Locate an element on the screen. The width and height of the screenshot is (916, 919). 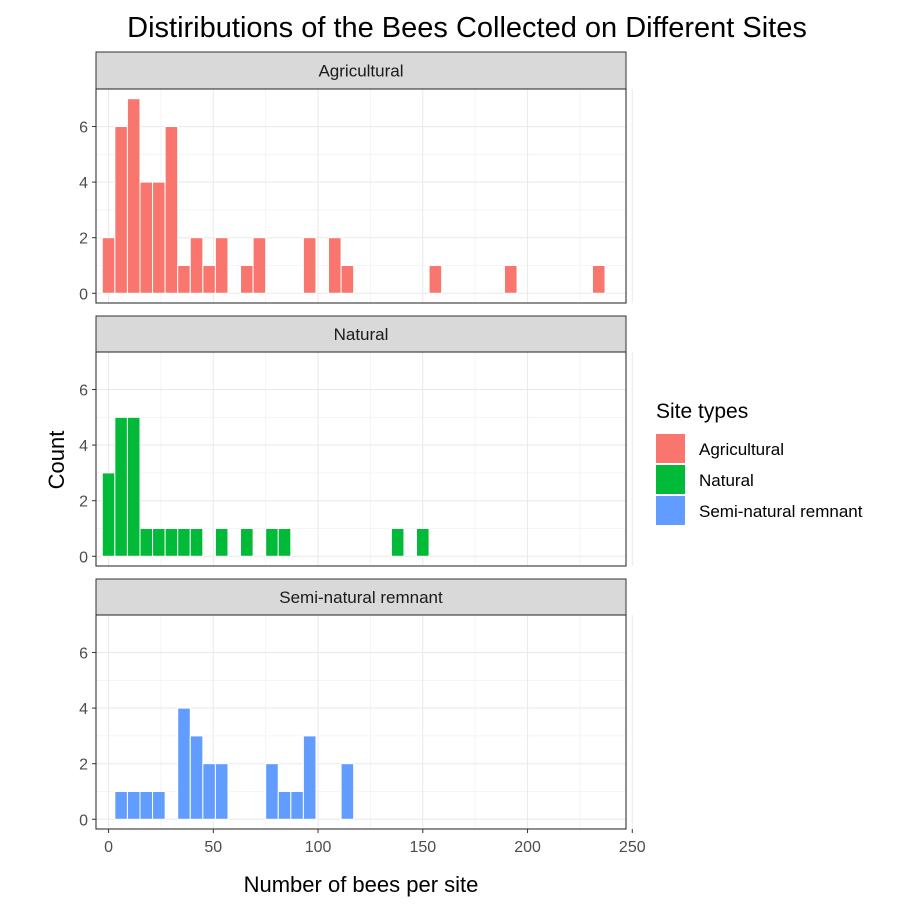
x-tick-label: 200 is located at coordinates (527, 847).